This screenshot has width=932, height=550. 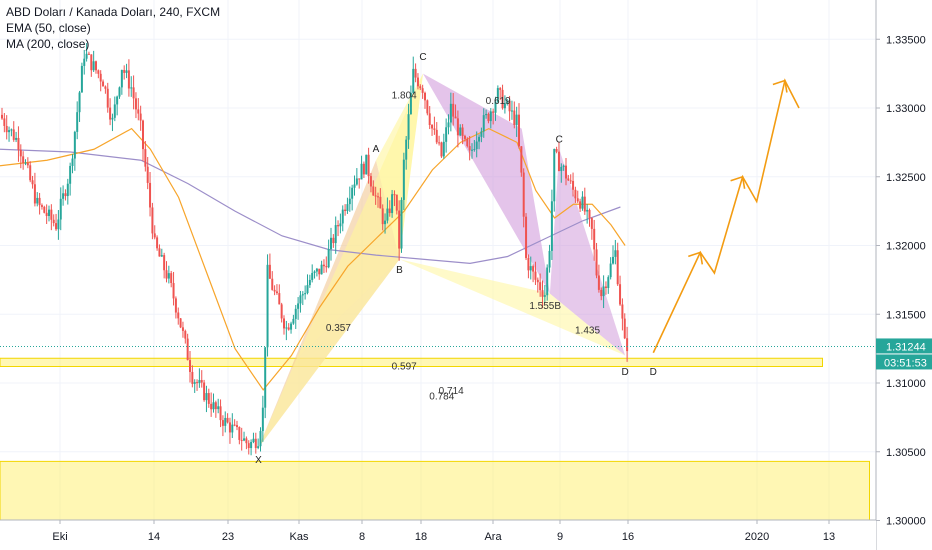 I want to click on y-axis-panel, so click(x=904, y=275).